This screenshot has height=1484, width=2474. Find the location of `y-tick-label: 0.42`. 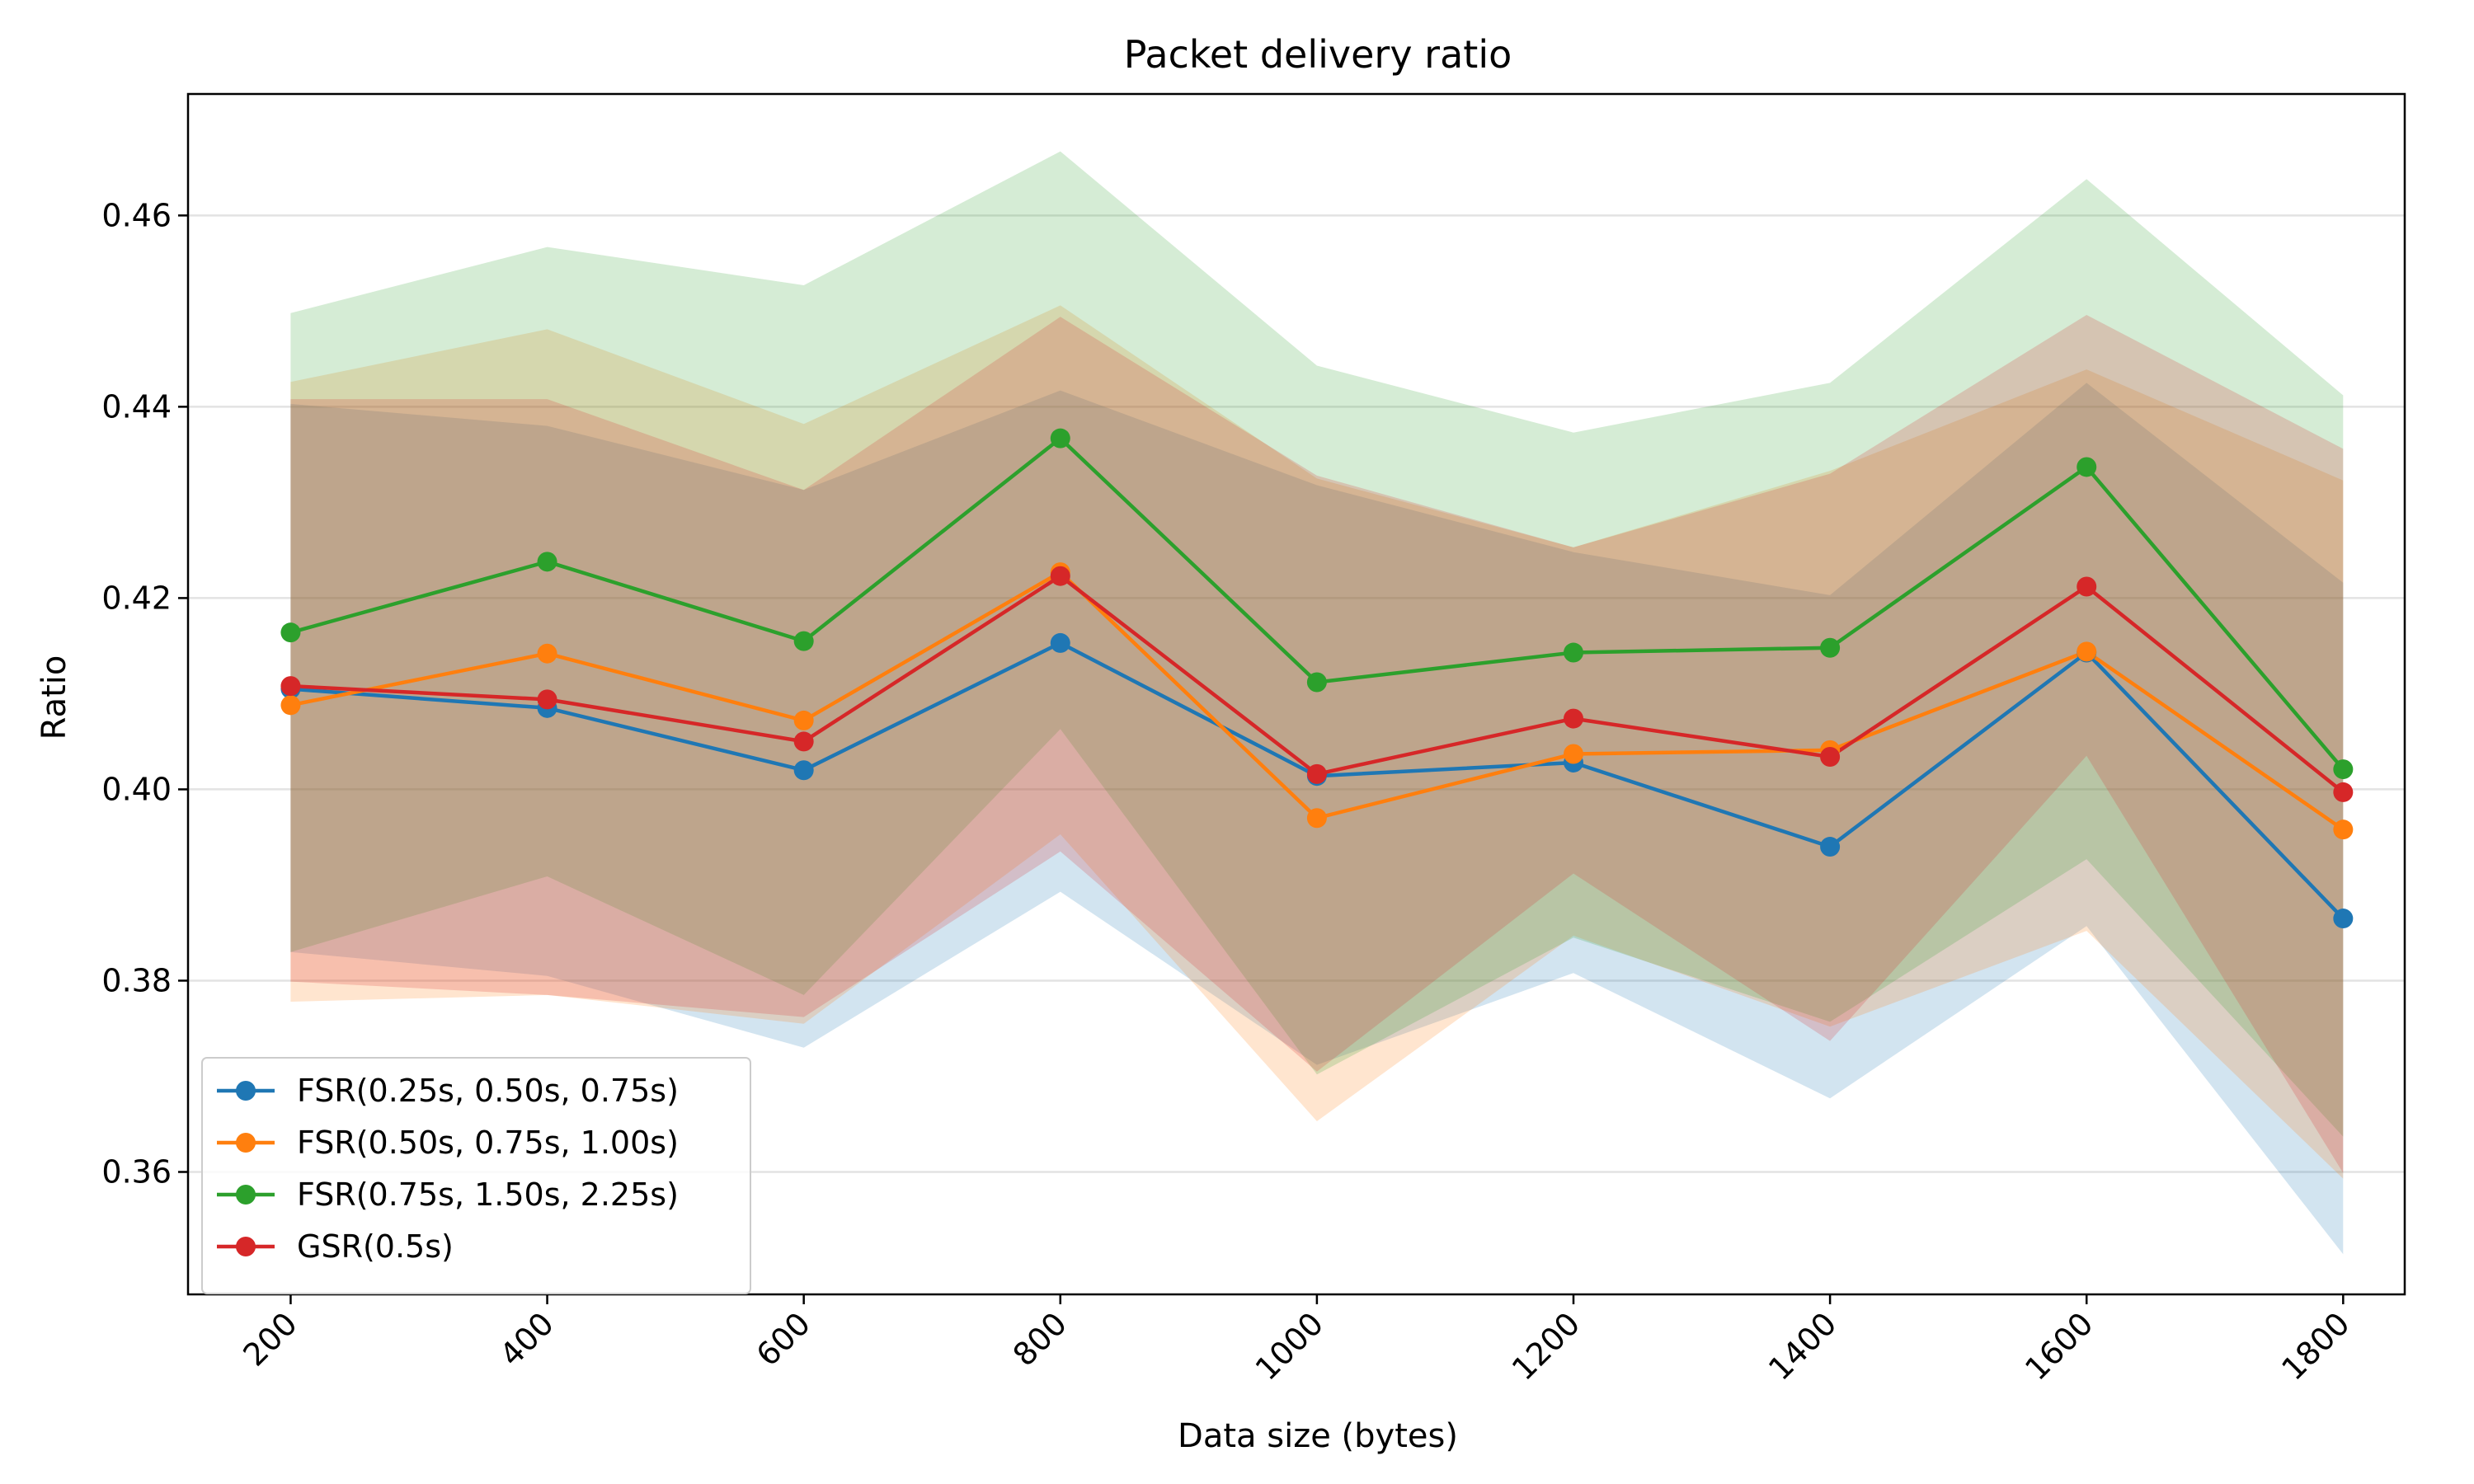

y-tick-label: 0.42 is located at coordinates (136, 598).